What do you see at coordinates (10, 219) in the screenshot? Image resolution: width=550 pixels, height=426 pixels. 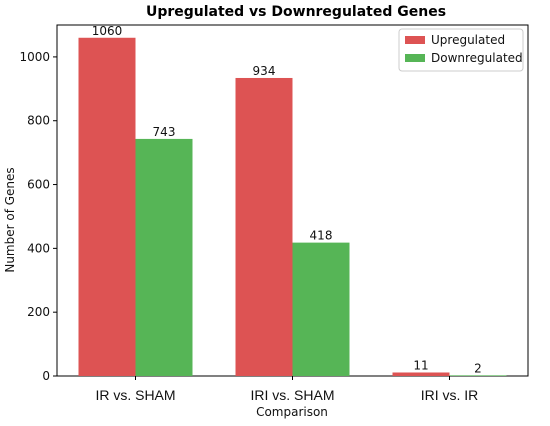 I see `y-axis-label: Number of Genes` at bounding box center [10, 219].